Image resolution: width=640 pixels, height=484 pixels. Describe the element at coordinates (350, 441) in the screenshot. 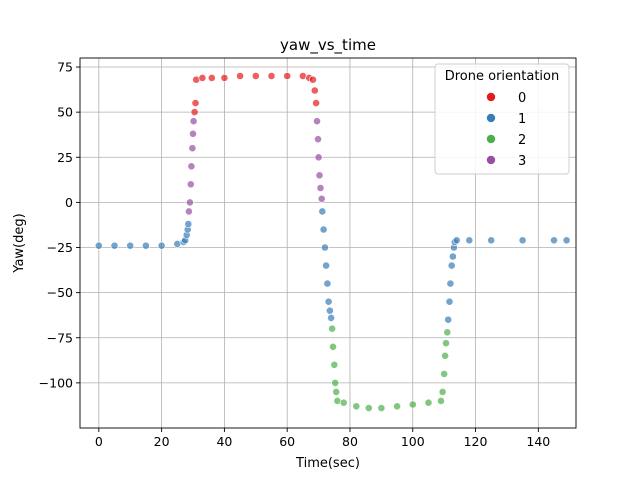

I see `x-tick-label: 80` at that location.